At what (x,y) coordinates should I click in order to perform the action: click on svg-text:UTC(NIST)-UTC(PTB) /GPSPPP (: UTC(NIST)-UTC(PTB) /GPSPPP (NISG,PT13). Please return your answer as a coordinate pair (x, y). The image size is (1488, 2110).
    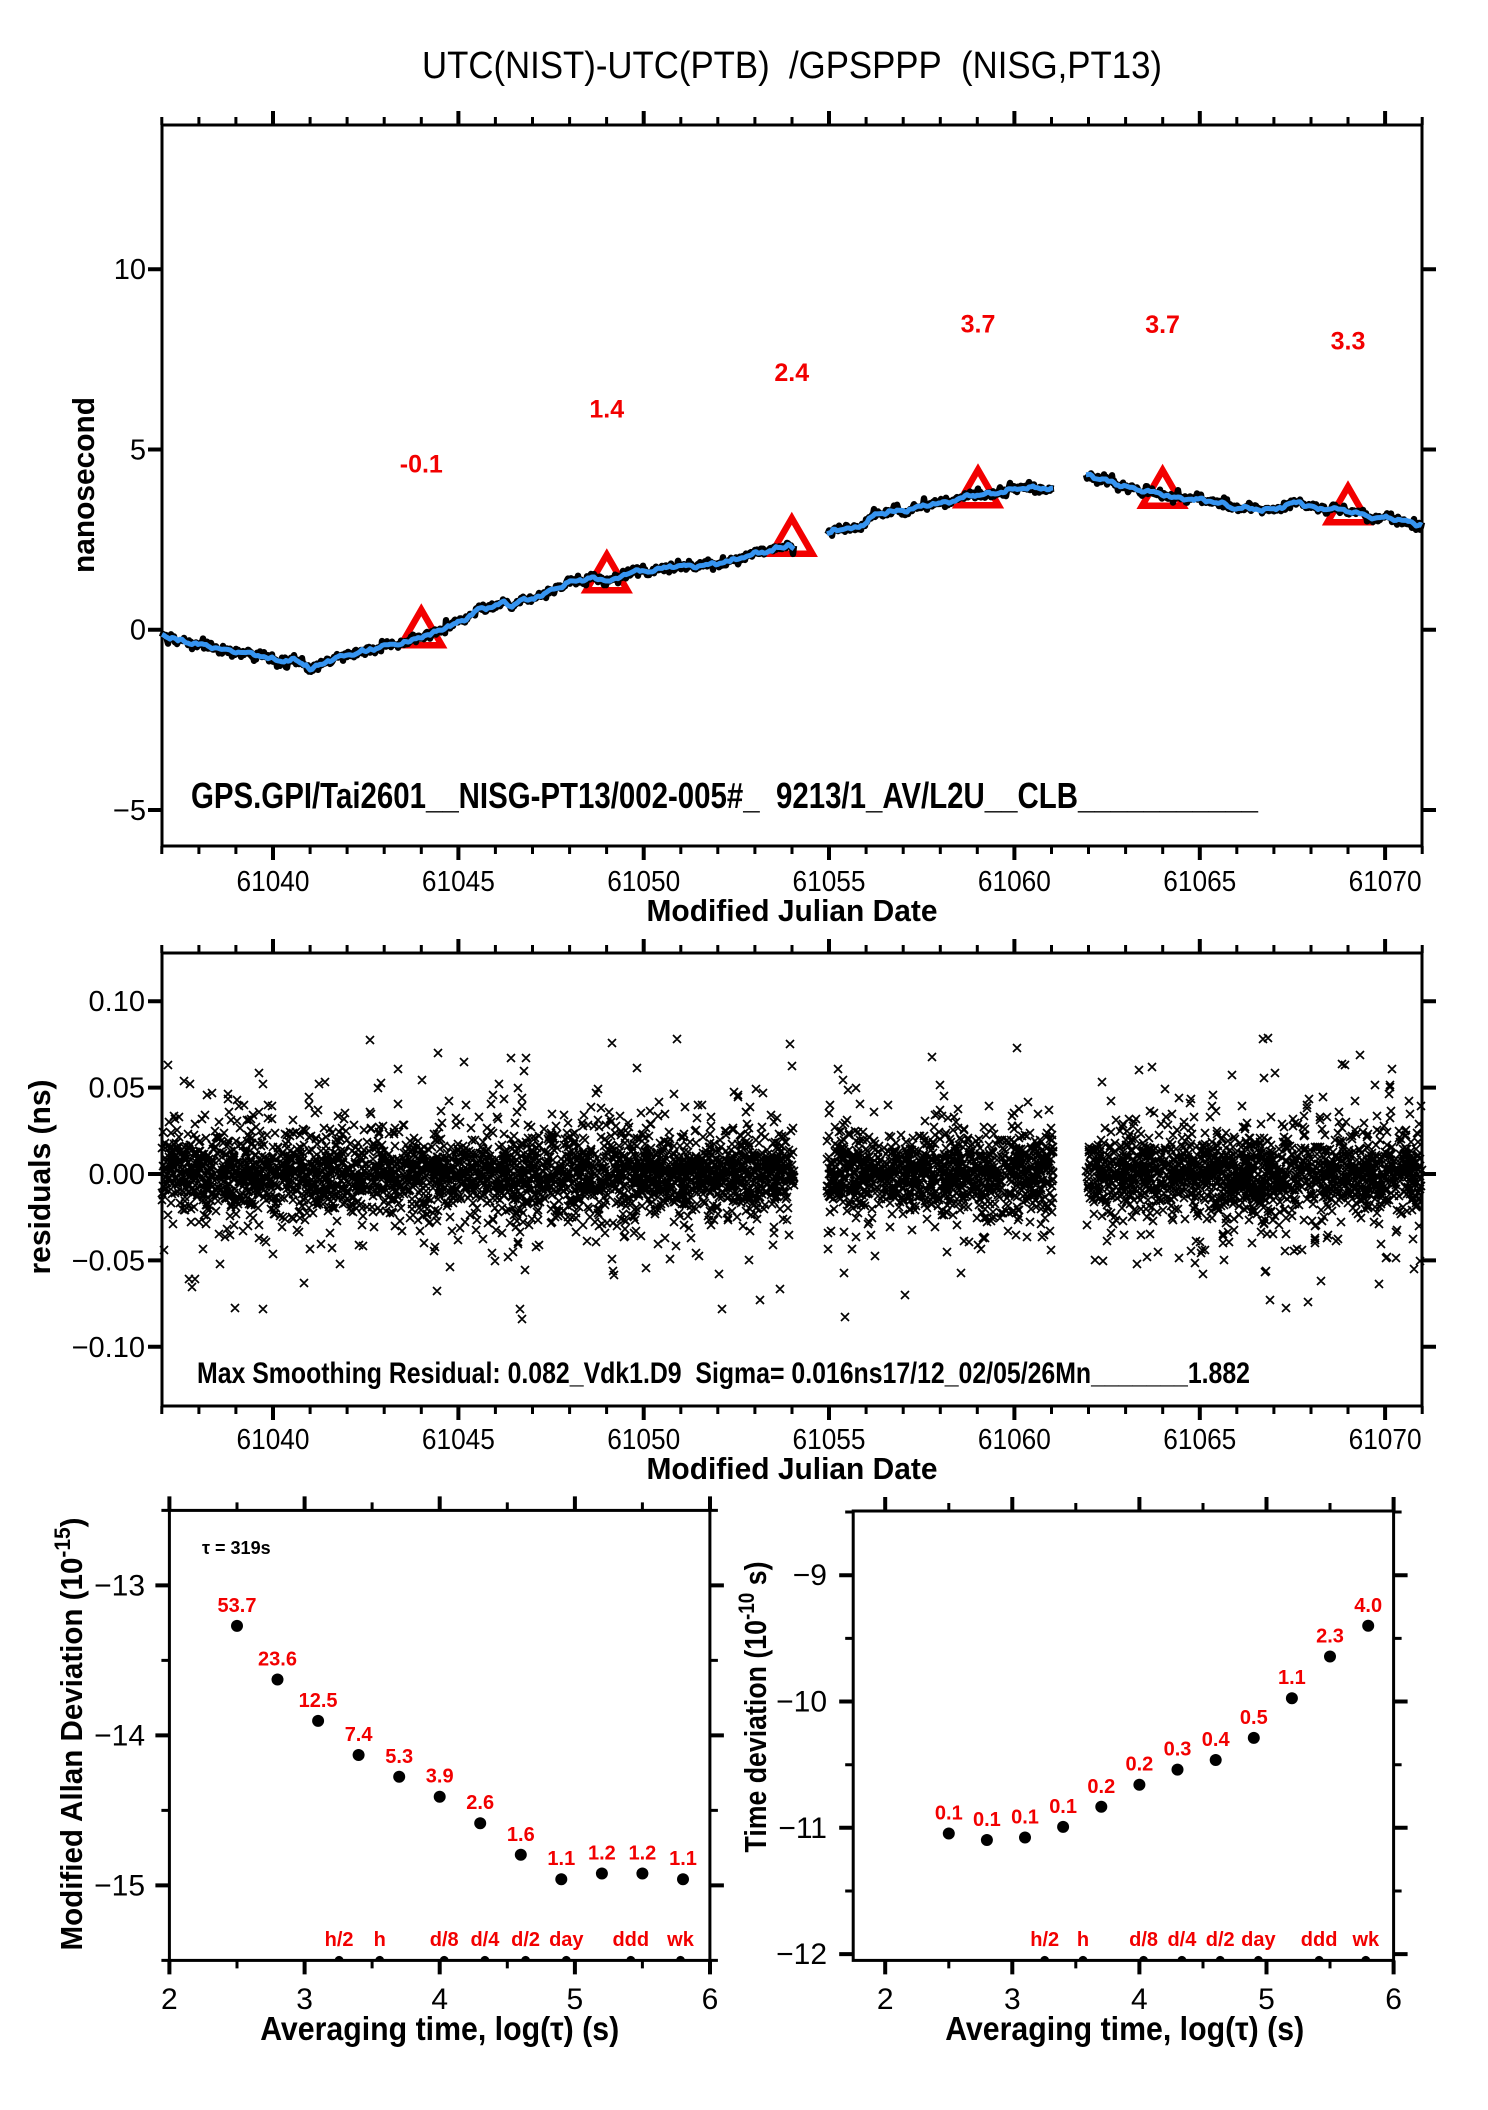
    Looking at the image, I should click on (792, 66).